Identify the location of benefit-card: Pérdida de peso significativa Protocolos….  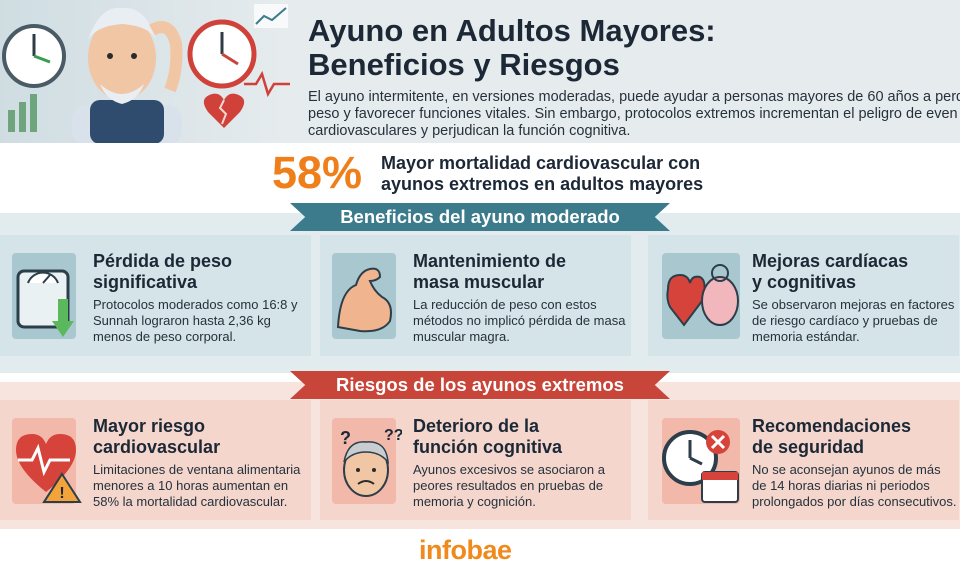
(155, 295).